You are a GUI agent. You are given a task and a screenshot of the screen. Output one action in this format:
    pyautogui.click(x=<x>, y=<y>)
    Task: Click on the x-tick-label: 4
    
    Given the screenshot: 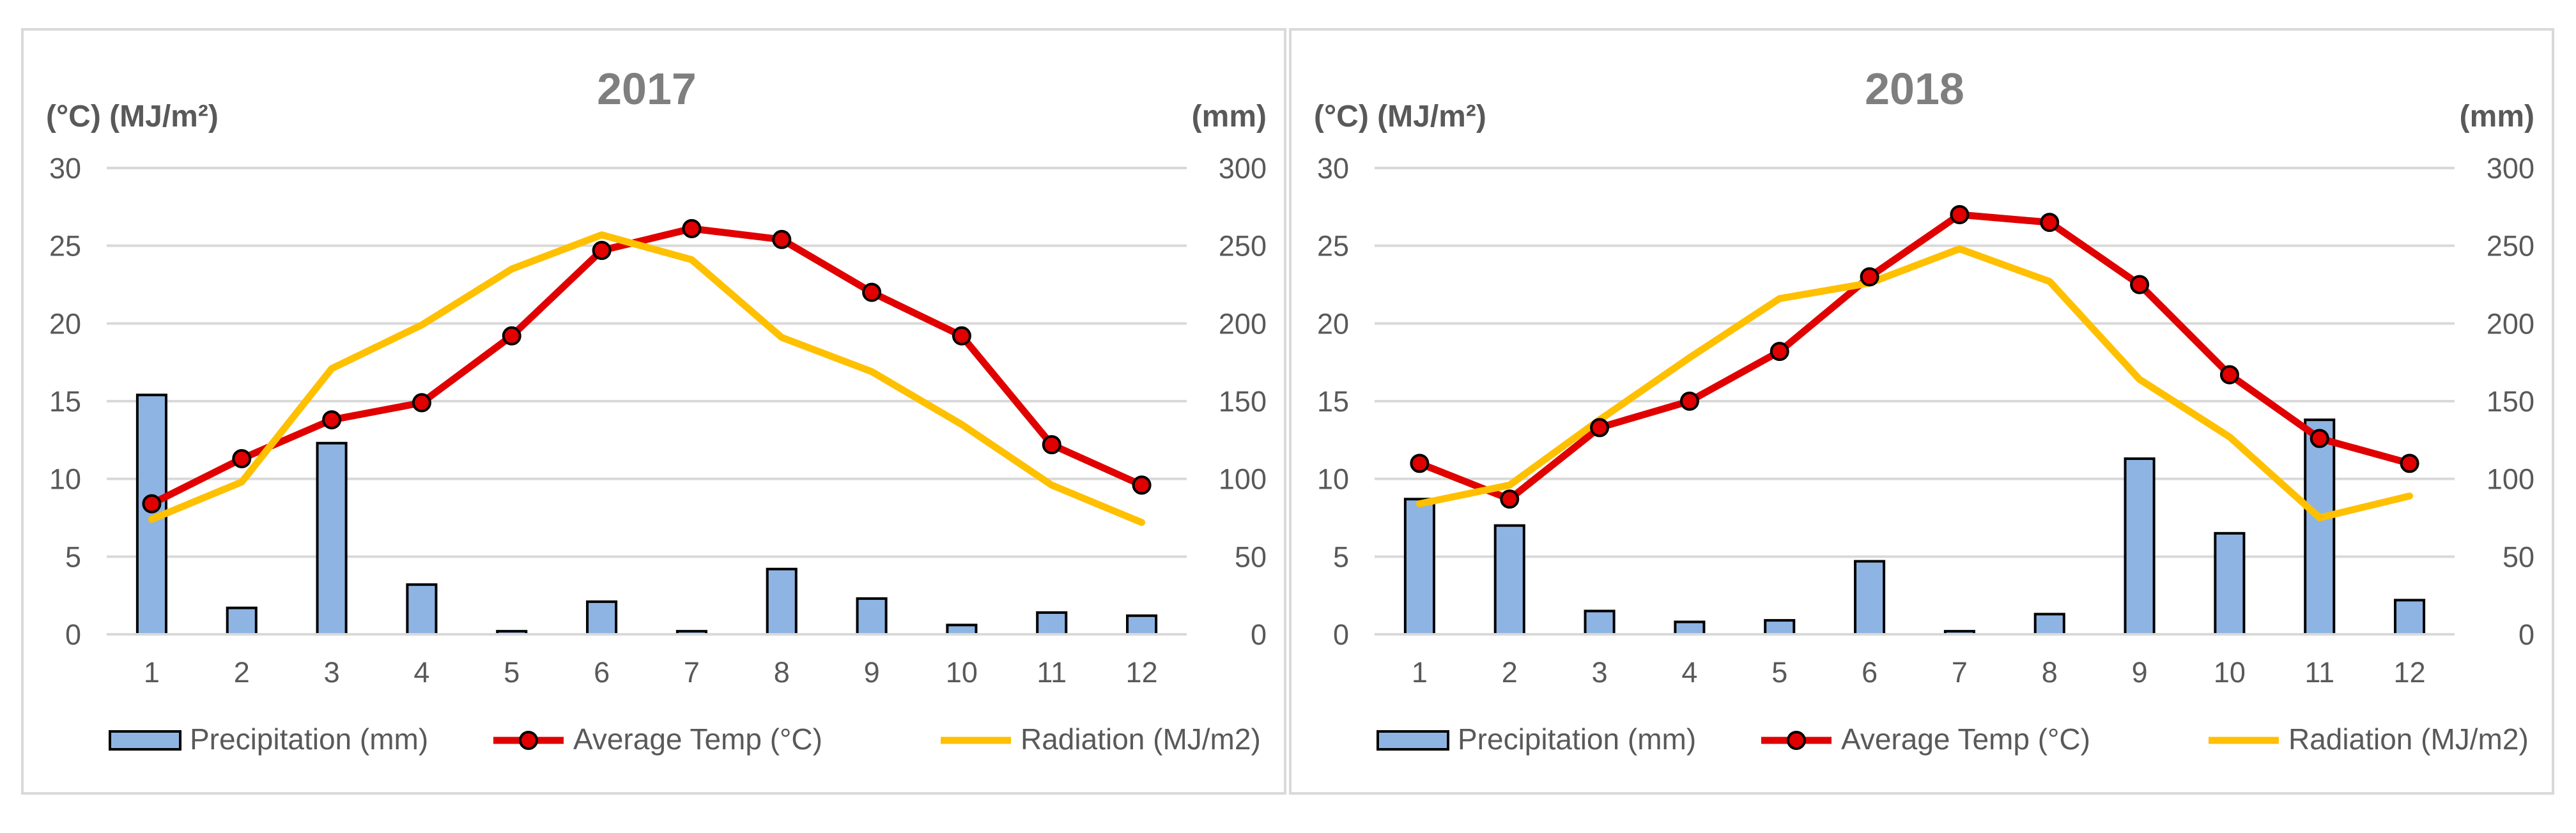 What is the action you would take?
    pyautogui.click(x=1689, y=673)
    